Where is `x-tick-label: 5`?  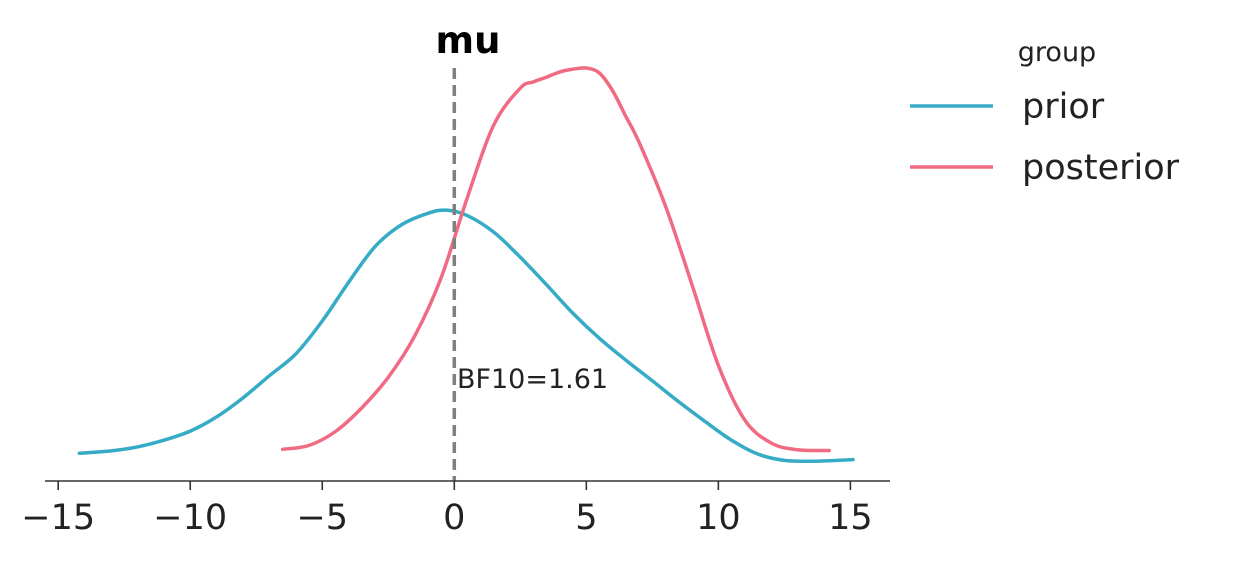 x-tick-label: 5 is located at coordinates (586, 518).